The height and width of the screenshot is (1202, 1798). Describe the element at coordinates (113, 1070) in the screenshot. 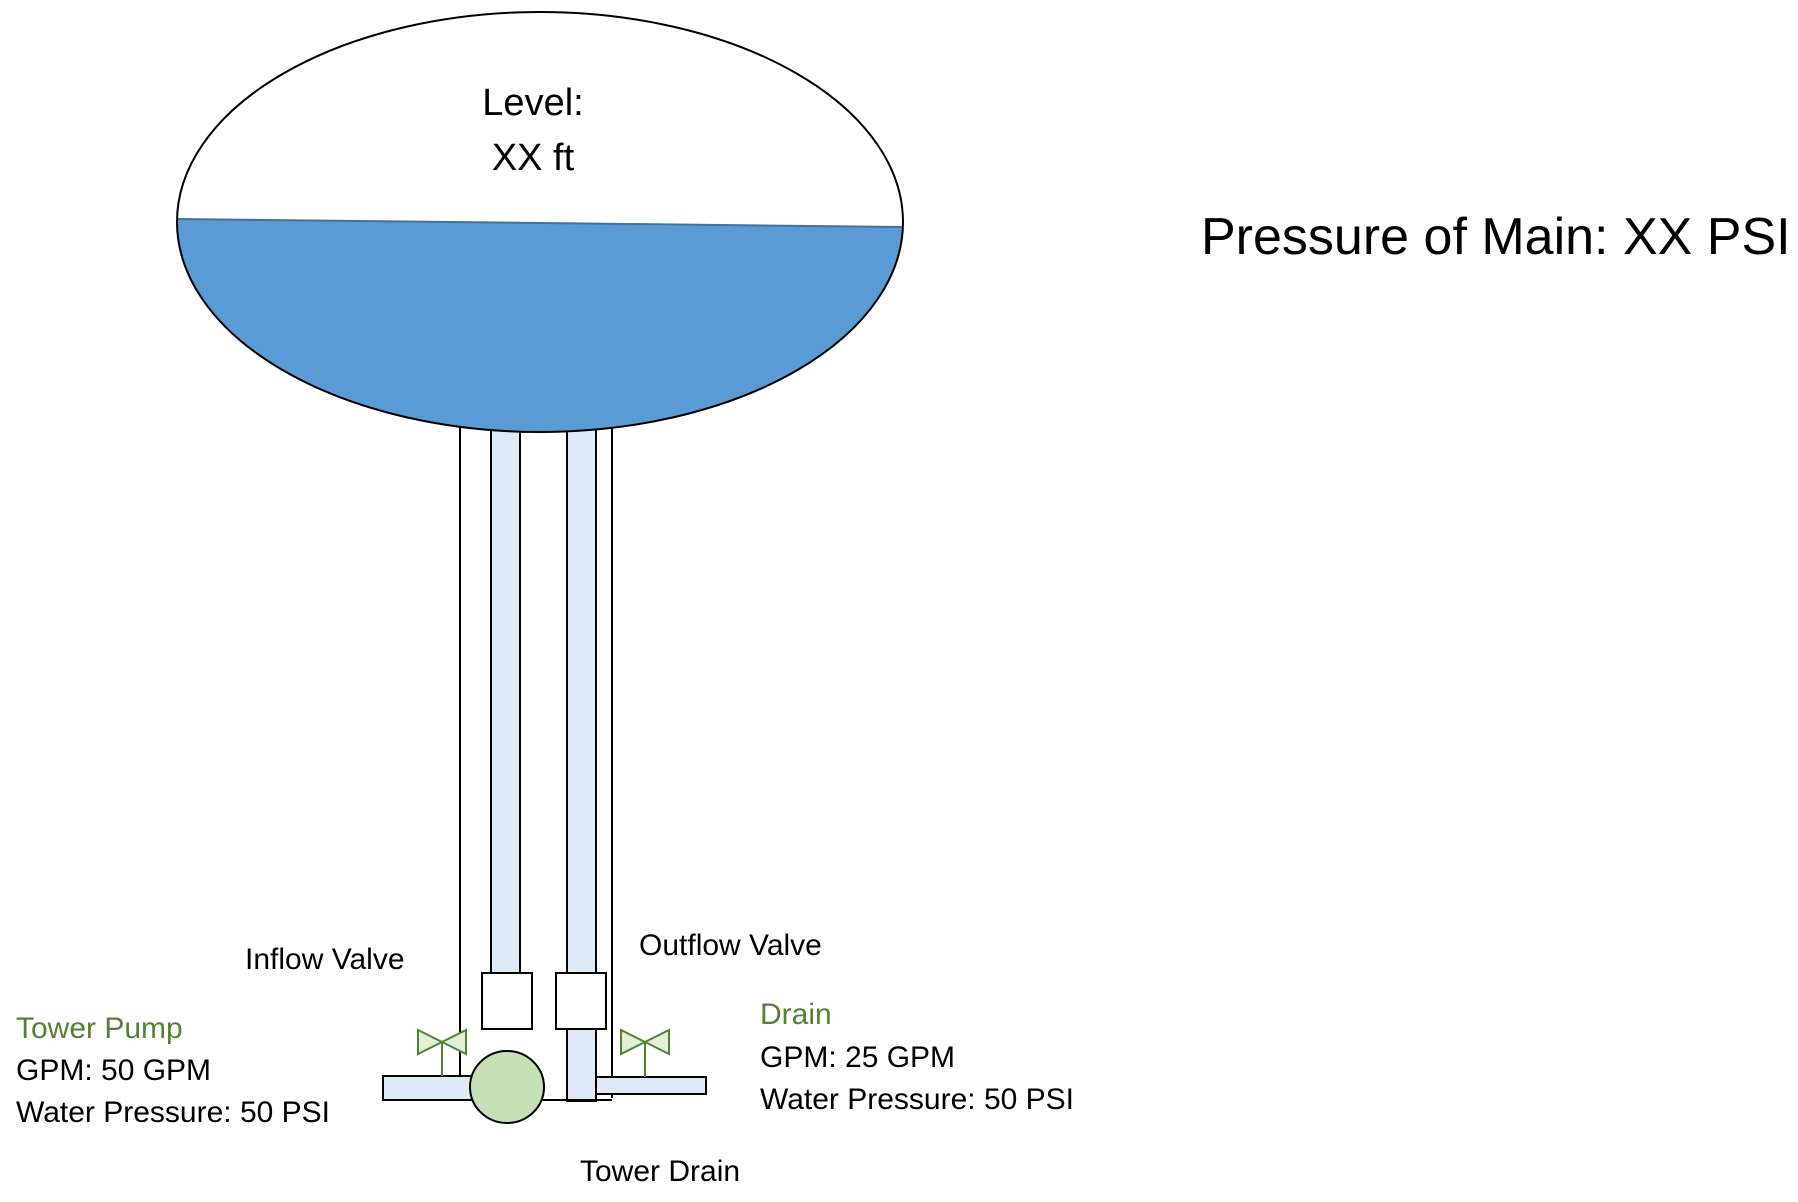

I see `tower-pump-gpm: GPM: 50 GPM` at that location.